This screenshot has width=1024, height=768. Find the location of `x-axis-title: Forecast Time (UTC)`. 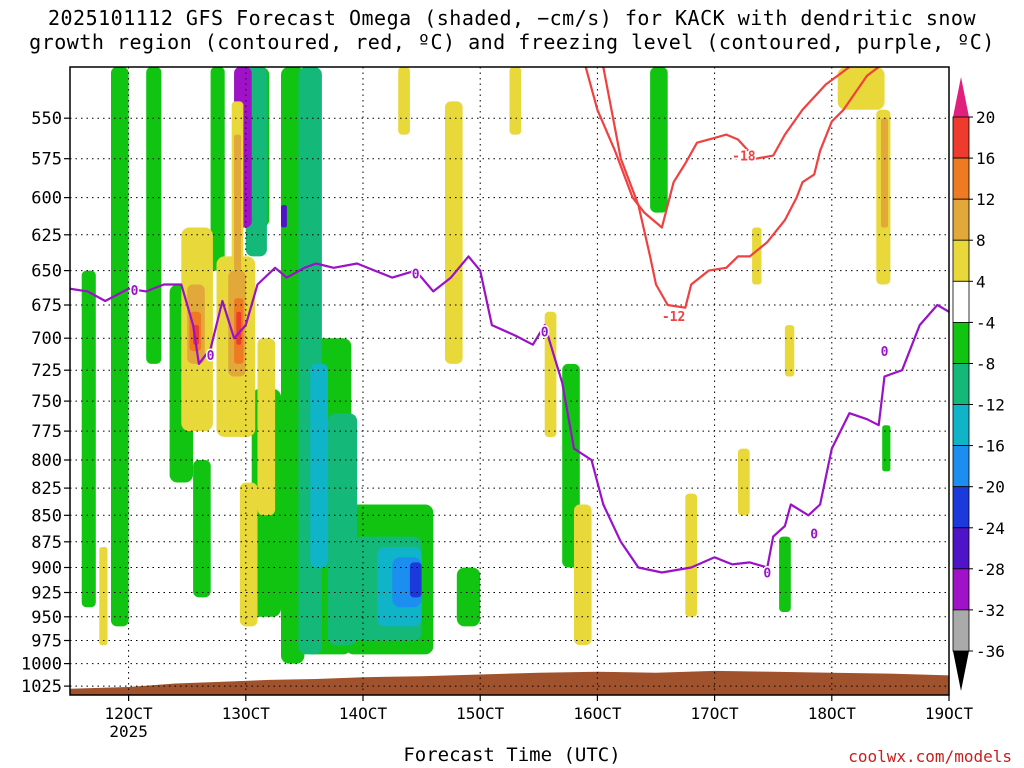

x-axis-title: Forecast Time (UTC) is located at coordinates (512, 755).